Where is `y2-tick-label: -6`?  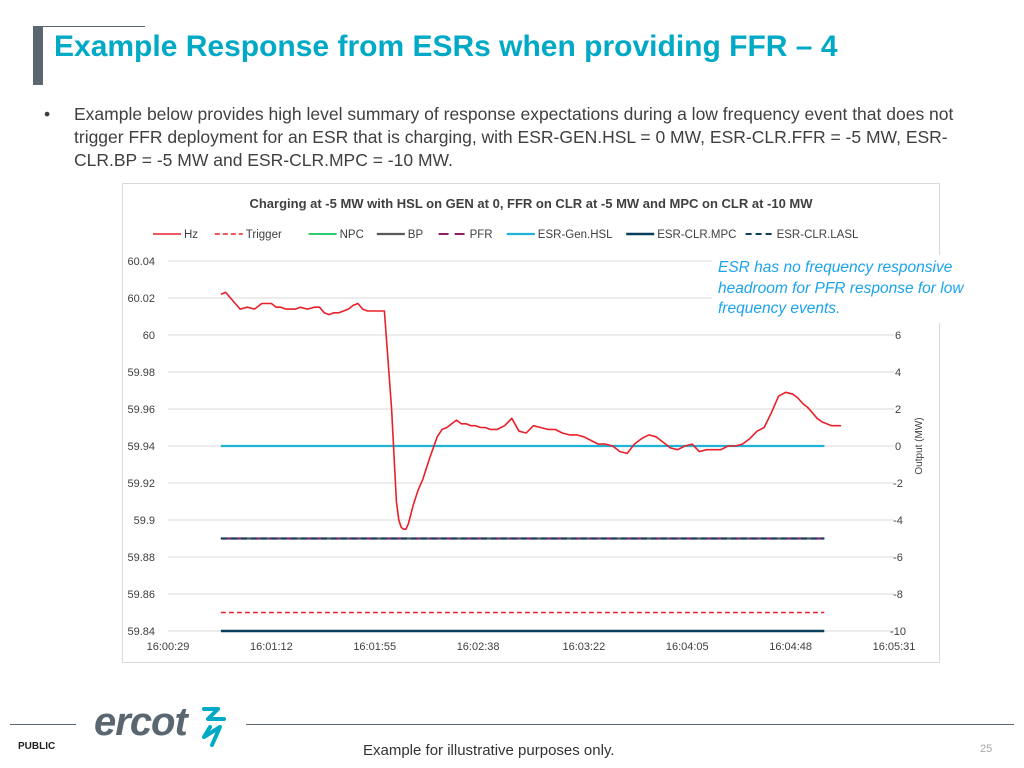 y2-tick-label: -6 is located at coordinates (898, 558).